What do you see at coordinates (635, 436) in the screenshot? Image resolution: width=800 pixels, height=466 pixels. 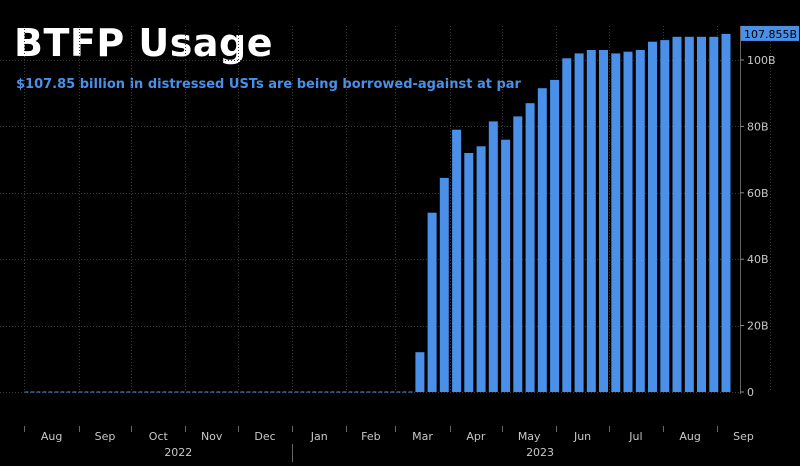 I see `x-tick-label: Jul` at bounding box center [635, 436].